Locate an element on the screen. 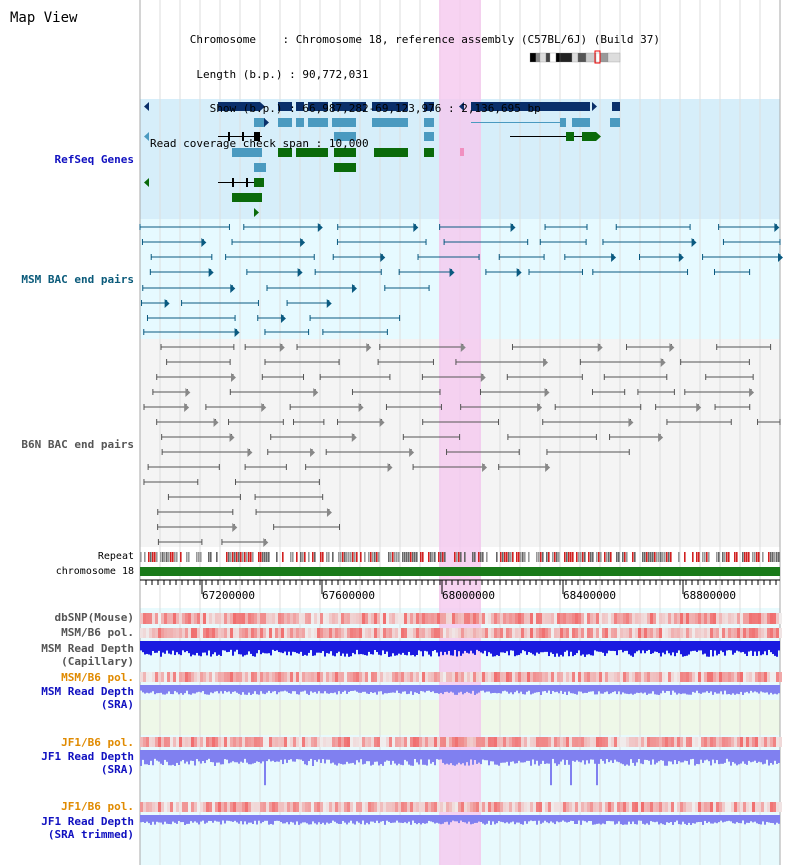 This screenshot has height=865, width=800. track-label-msm-b6-pol-2: MSM/B6 pol. is located at coordinates (97, 677).